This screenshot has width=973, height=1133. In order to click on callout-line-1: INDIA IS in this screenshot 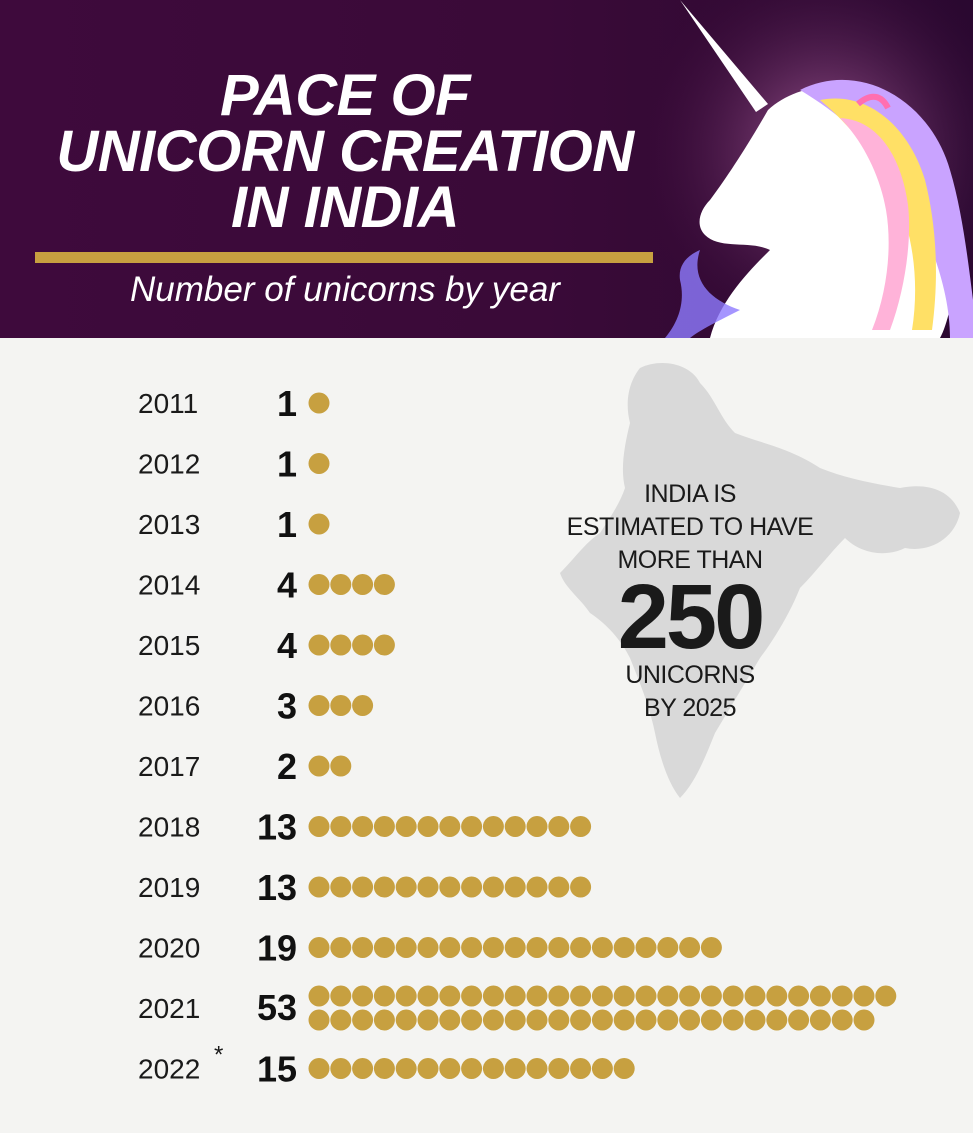, I will do `click(690, 494)`.